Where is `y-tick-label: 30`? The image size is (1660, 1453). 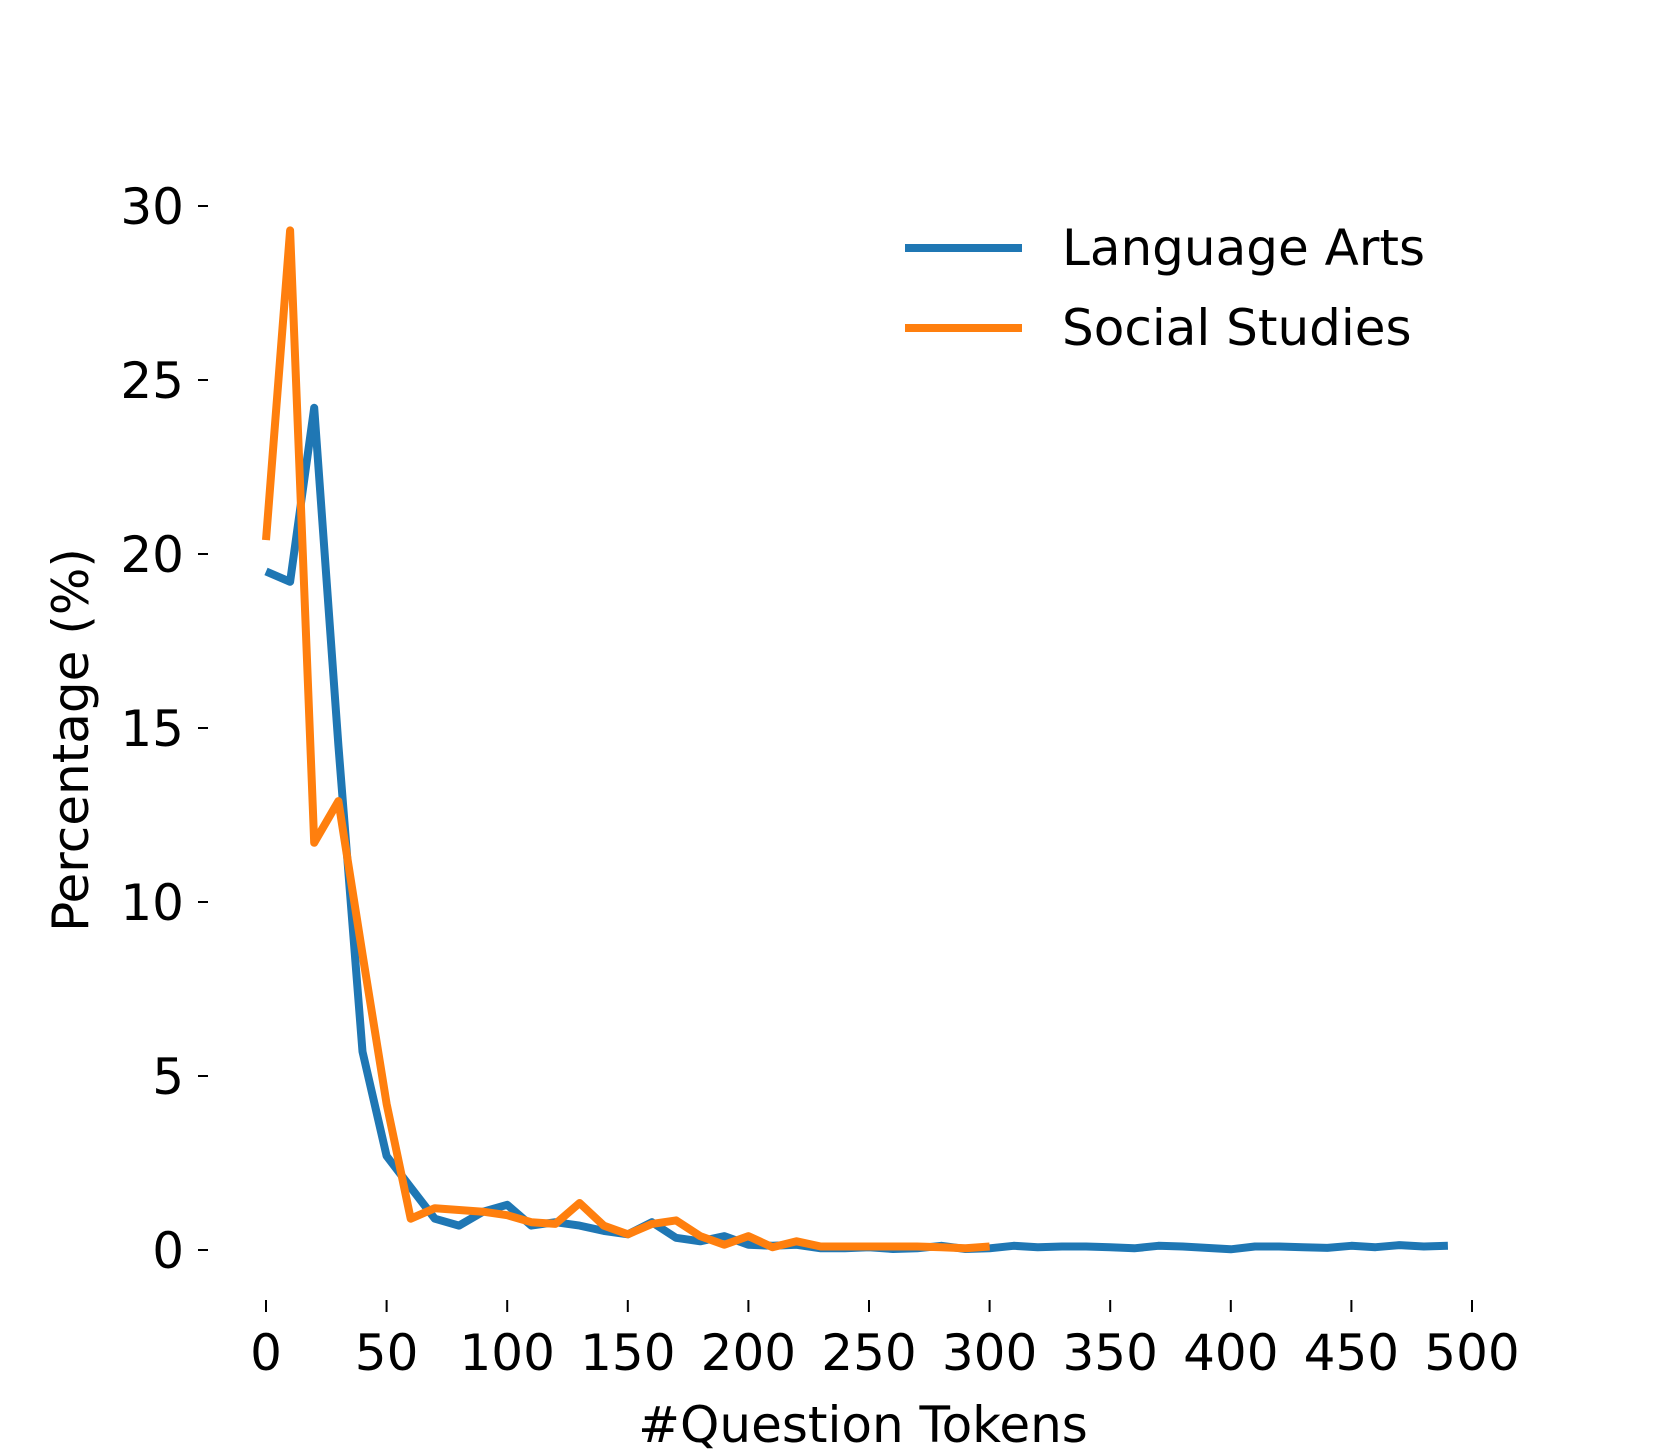 y-tick-label: 30 is located at coordinates (152, 207).